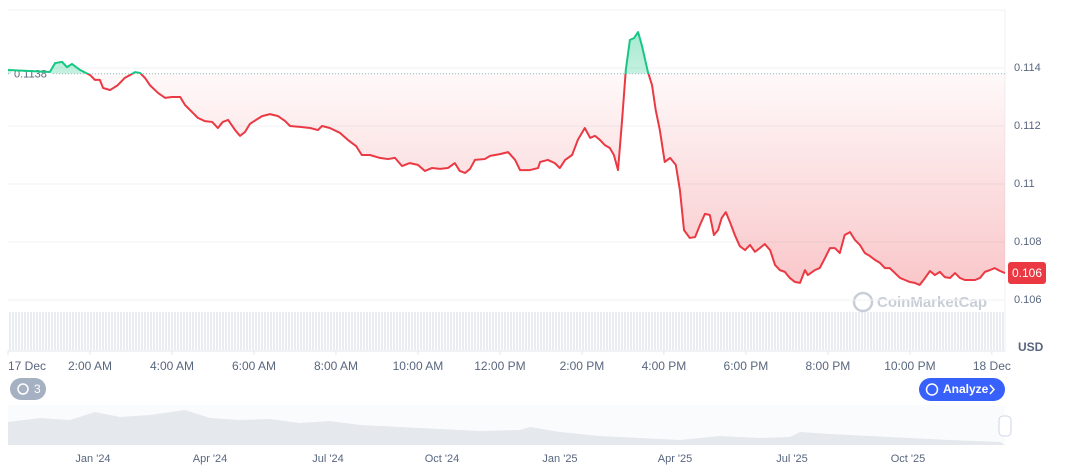 The width and height of the screenshot is (1072, 470). I want to click on navigator-label: Oct '25, so click(908, 459).